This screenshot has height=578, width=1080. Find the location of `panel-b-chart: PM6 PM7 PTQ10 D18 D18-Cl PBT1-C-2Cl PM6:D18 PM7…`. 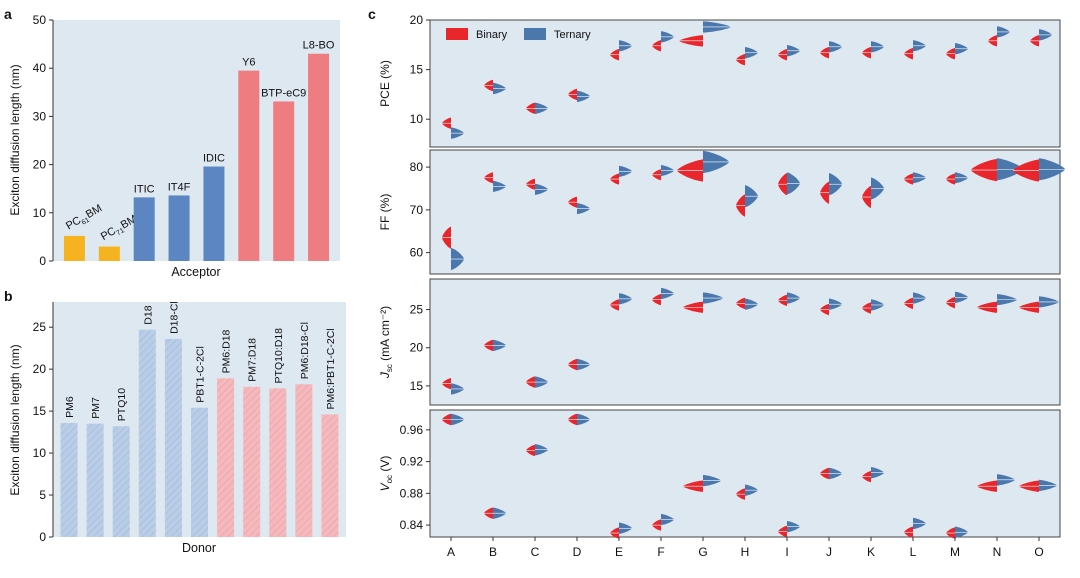

panel-b-chart: PM6 PM7 PTQ10 D18 D18-Cl PBT1-C-2Cl PM6:D18 PM7… is located at coordinates (177, 428).